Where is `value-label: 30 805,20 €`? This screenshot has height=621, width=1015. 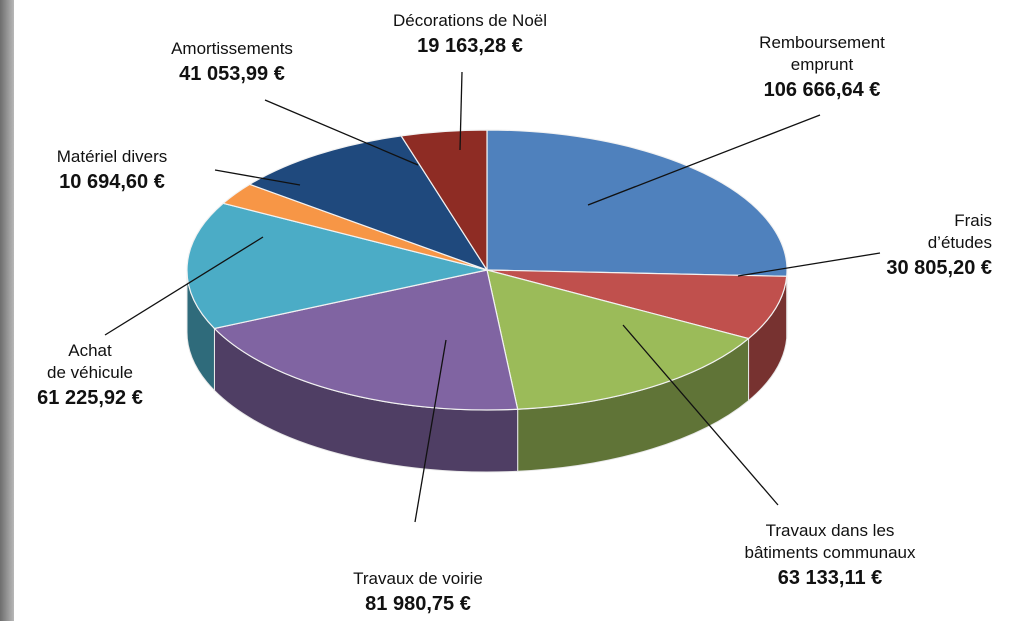 value-label: 30 805,20 € is located at coordinates (939, 268).